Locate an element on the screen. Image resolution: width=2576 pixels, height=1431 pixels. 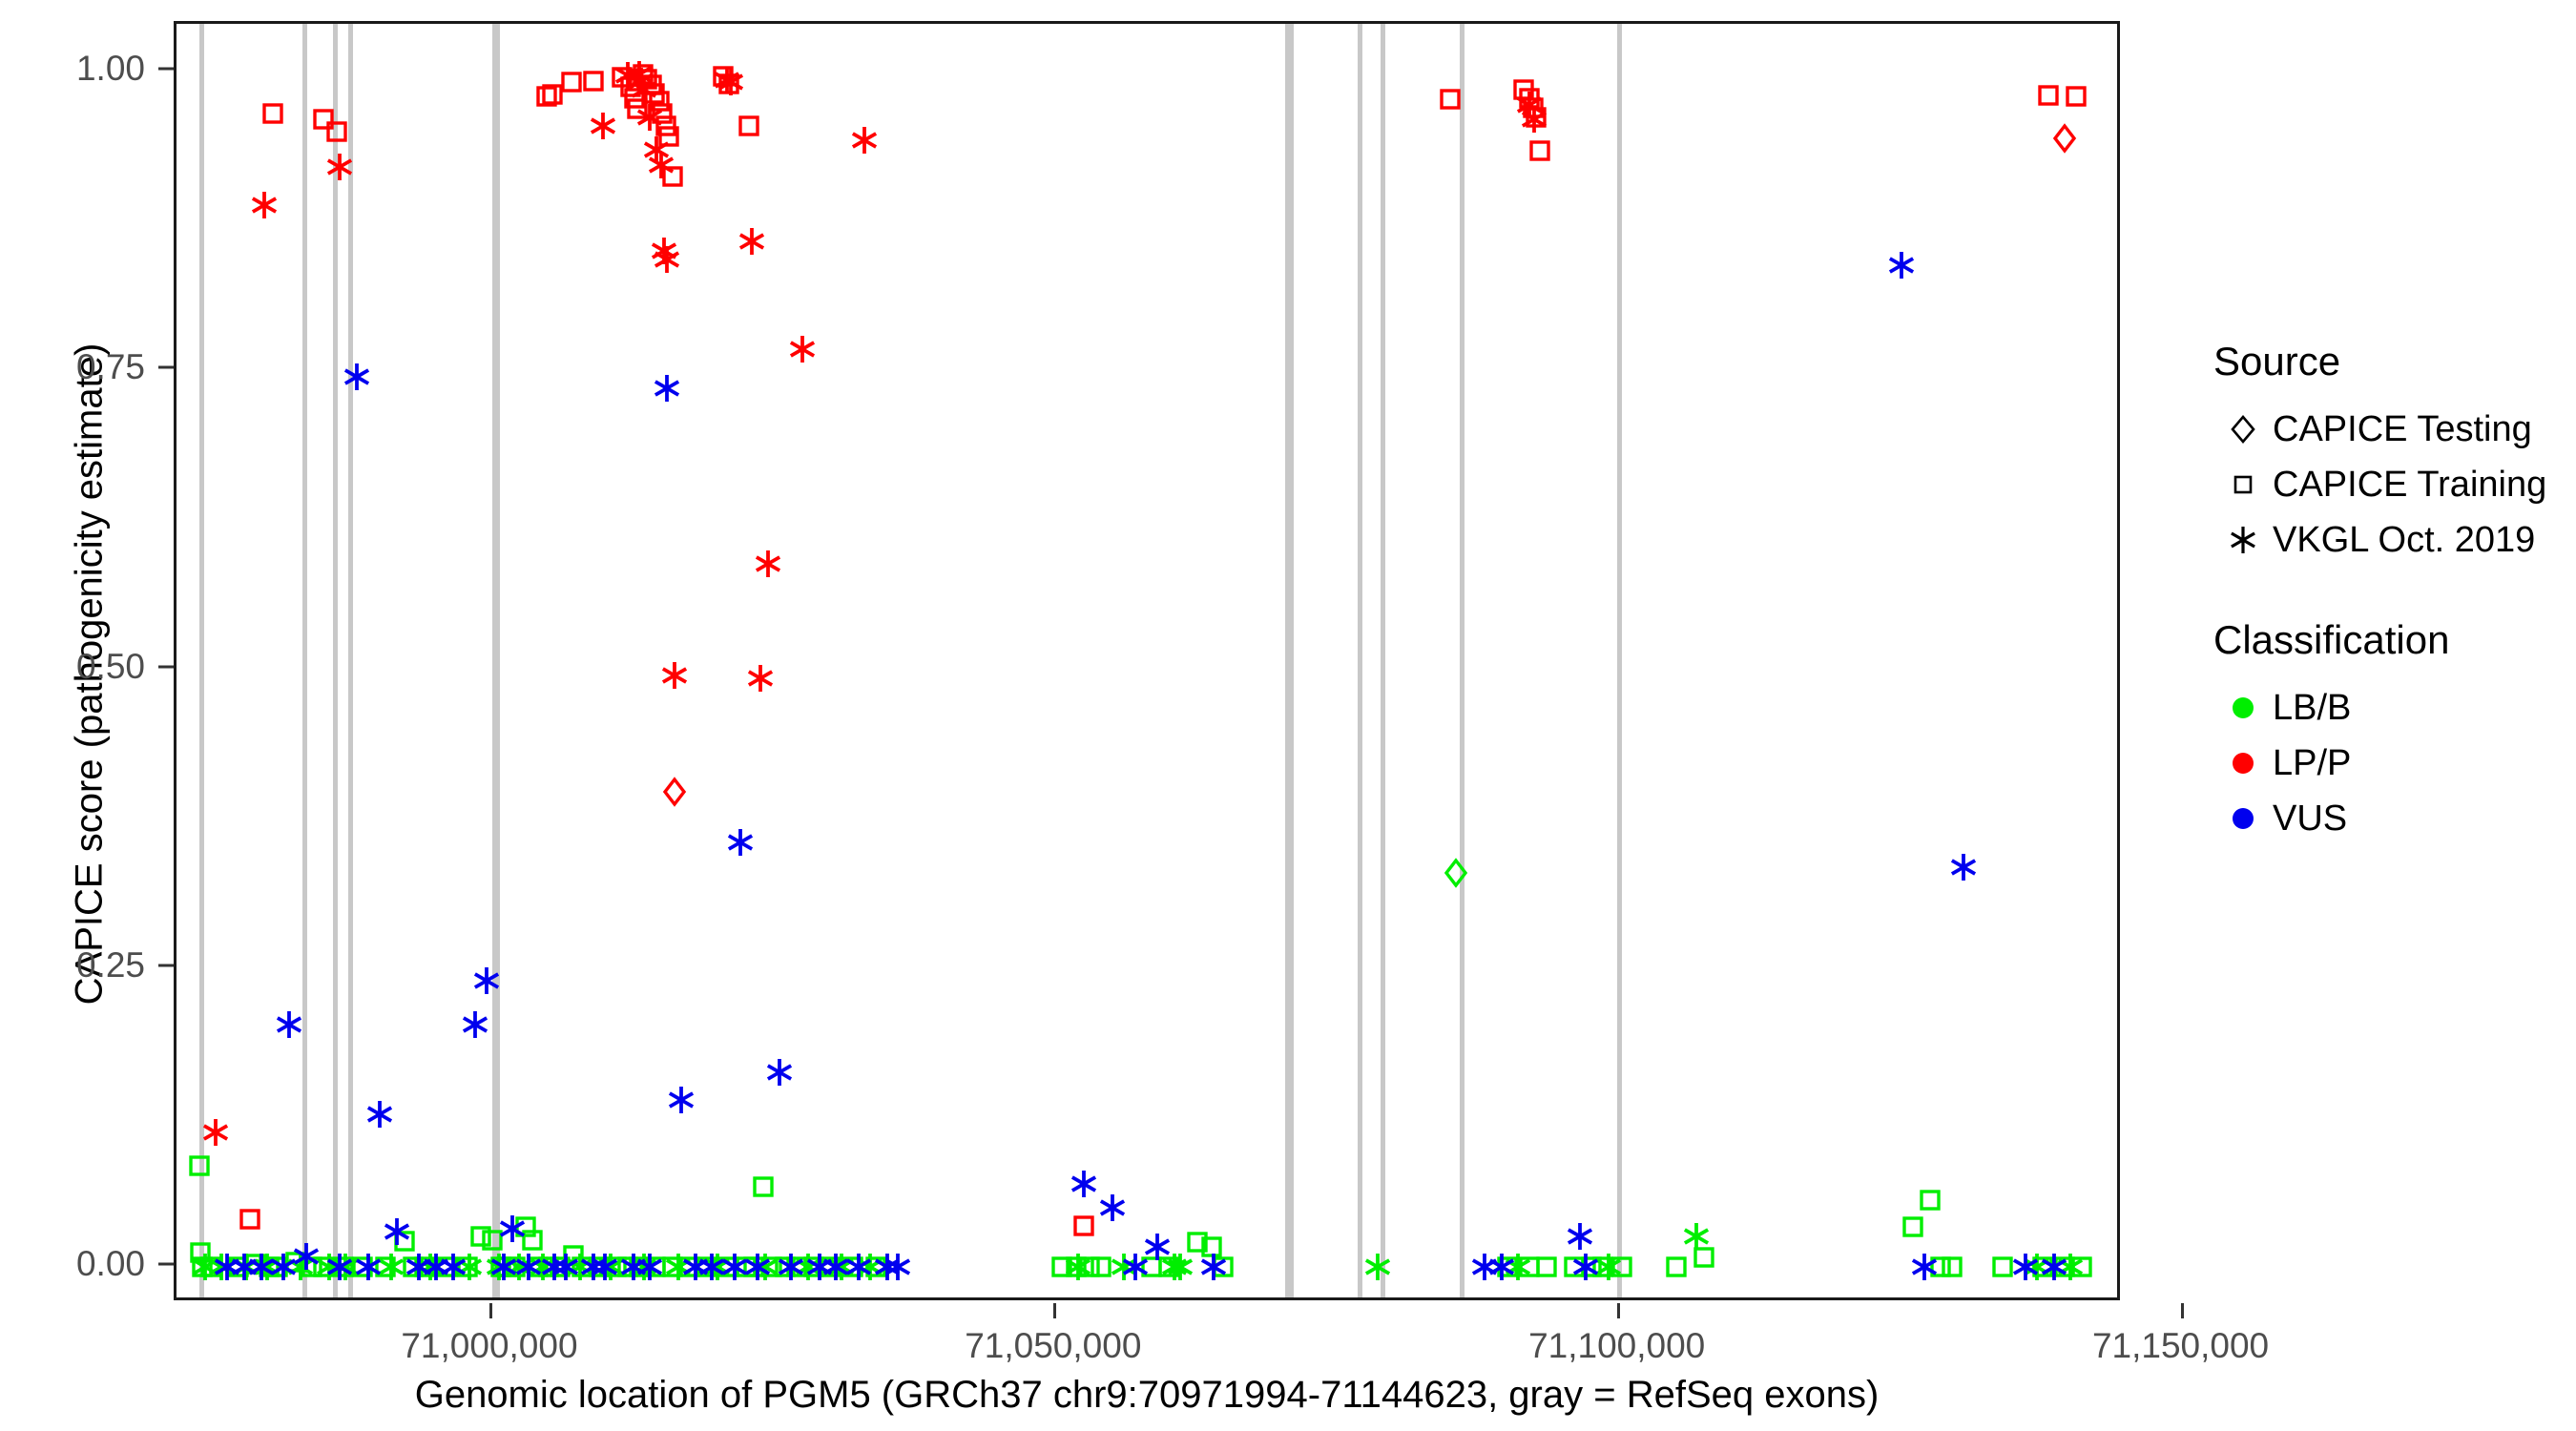
data-point-diamond is located at coordinates (674, 792).